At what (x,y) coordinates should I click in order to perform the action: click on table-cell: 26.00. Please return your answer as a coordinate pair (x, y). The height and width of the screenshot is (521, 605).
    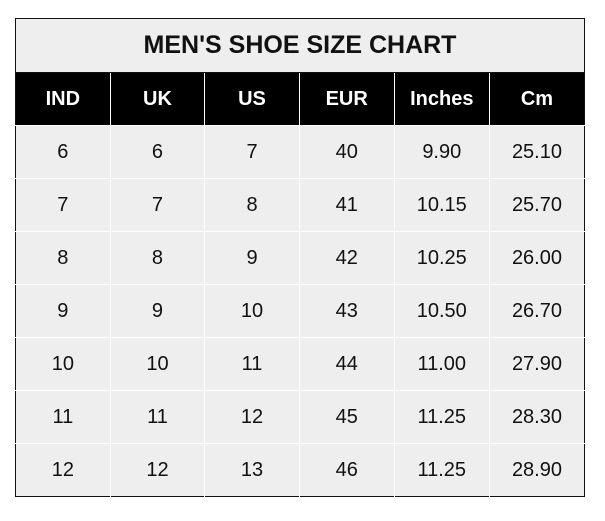
    Looking at the image, I should click on (536, 258).